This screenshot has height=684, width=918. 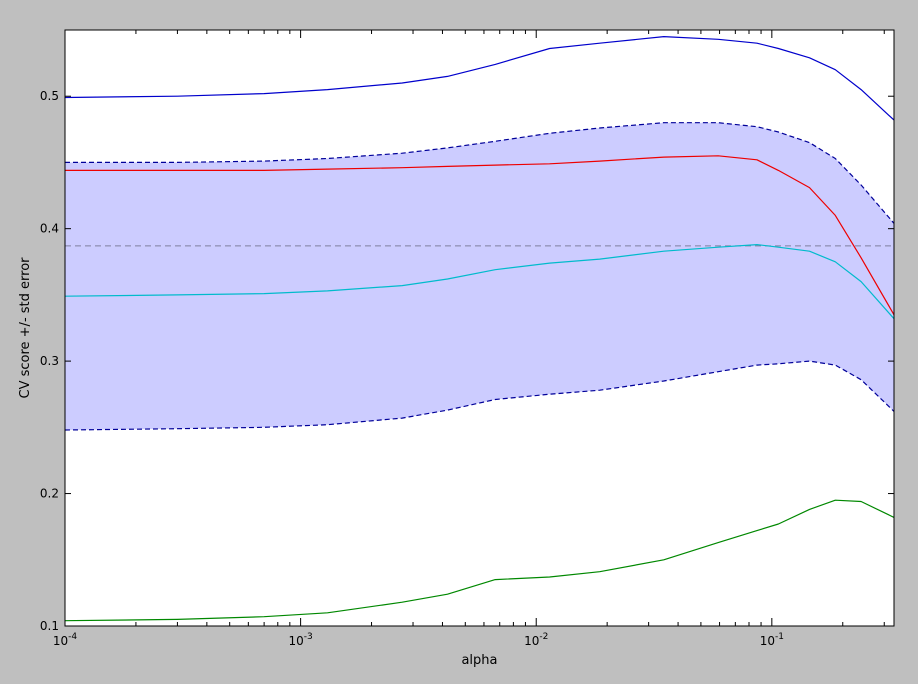 What do you see at coordinates (772, 640) in the screenshot?
I see `x-tick-label-3: 10⁻¹` at bounding box center [772, 640].